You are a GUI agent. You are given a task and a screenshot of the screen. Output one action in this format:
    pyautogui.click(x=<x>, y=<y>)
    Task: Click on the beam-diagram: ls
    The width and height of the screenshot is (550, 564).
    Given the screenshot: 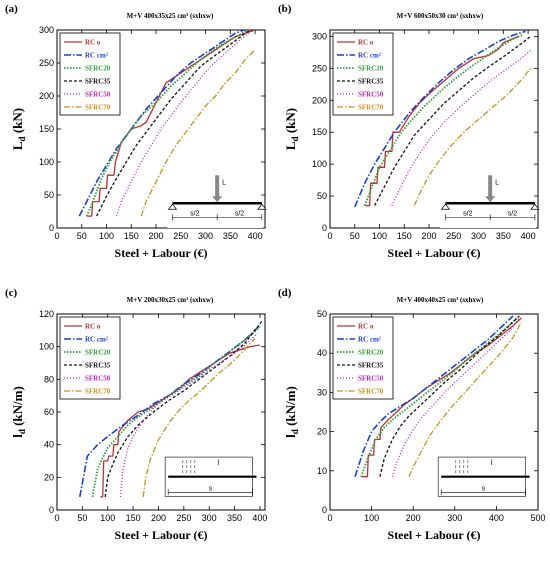 What is the action you would take?
    pyautogui.click(x=483, y=476)
    